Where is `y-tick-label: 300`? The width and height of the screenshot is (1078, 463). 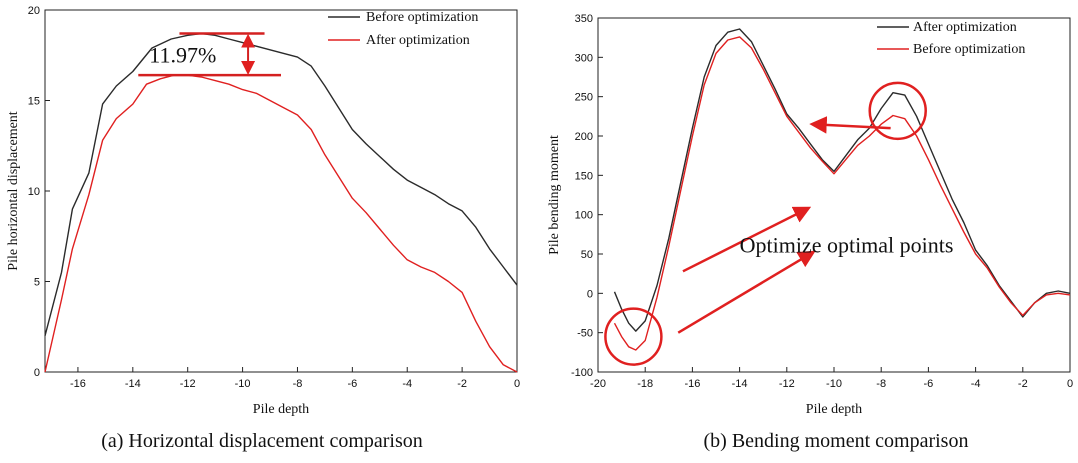 y-tick-label: 300 is located at coordinates (584, 58).